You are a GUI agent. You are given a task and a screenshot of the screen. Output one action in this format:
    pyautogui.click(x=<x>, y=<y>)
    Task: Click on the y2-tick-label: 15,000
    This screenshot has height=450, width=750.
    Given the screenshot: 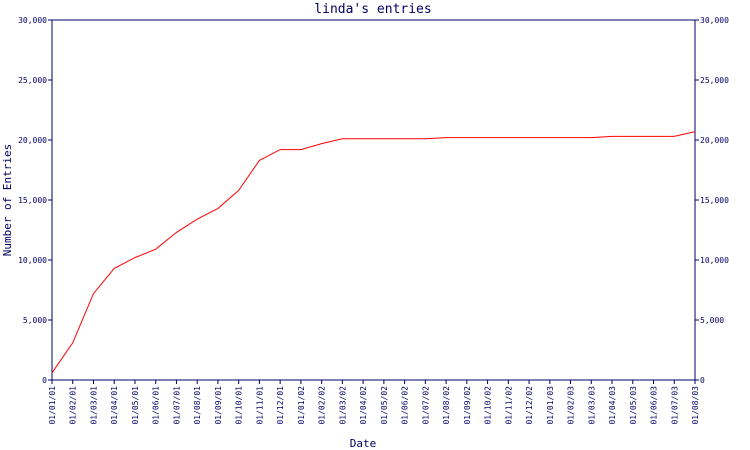 What is the action you would take?
    pyautogui.click(x=714, y=200)
    